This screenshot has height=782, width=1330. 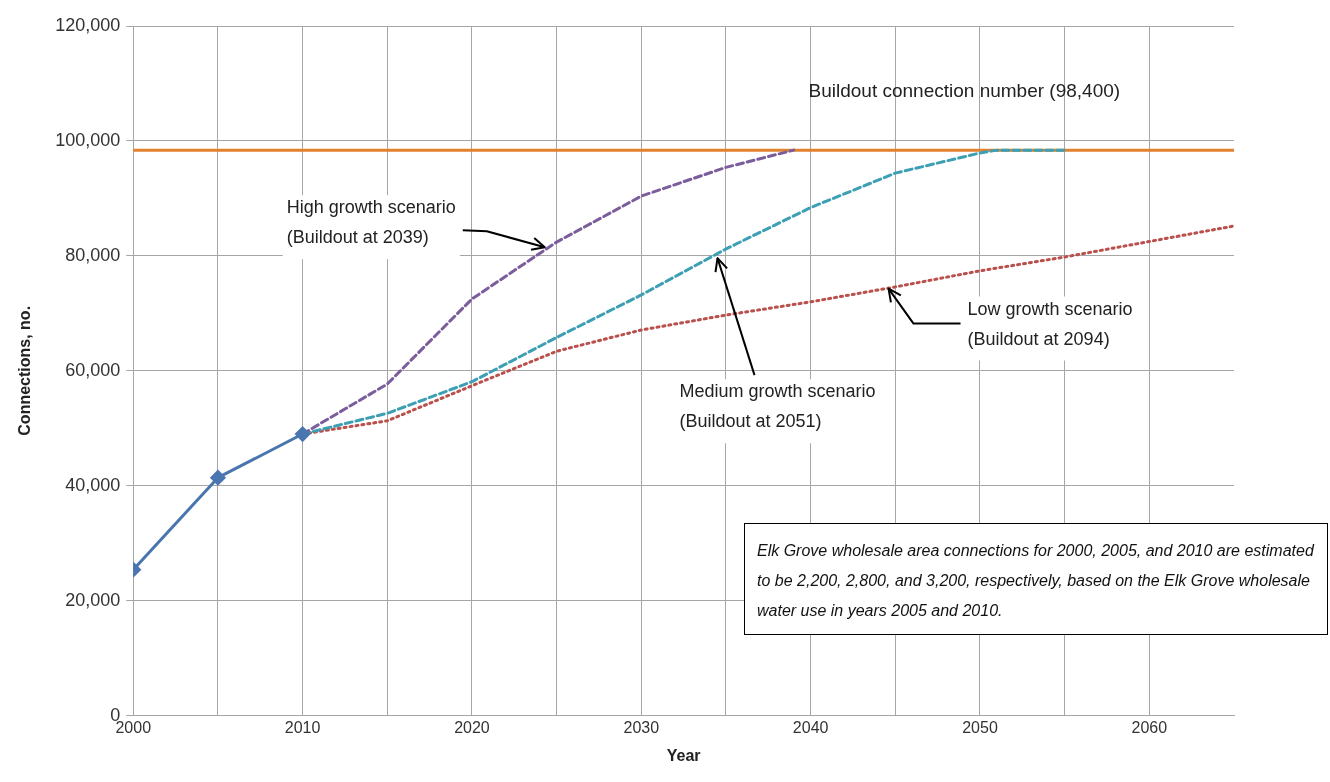 What do you see at coordinates (25, 370) in the screenshot?
I see `y-axis-title: Connections, no.` at bounding box center [25, 370].